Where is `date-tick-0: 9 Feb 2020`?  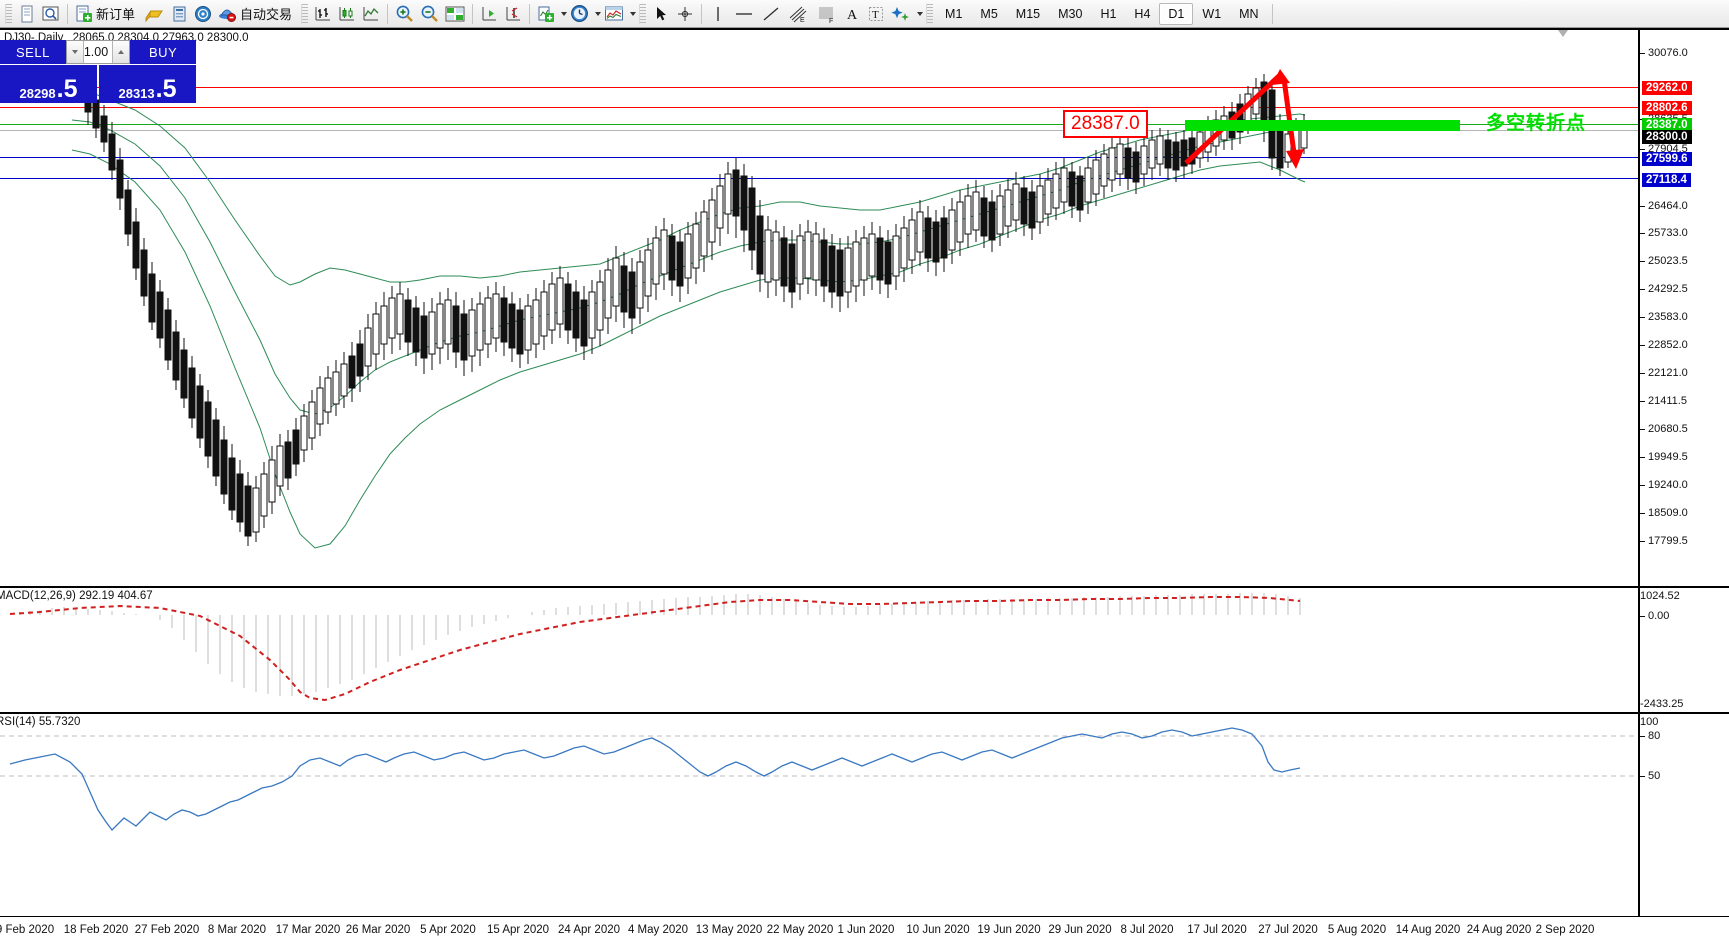
date-tick-0: 9 Feb 2020 is located at coordinates (27, 930).